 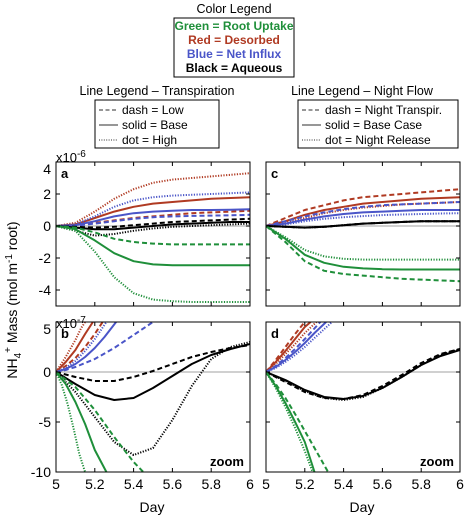 I want to click on panel-d: 5 5.2 5.4 5.6 5.8 6 d zoom, so click(x=363, y=406).